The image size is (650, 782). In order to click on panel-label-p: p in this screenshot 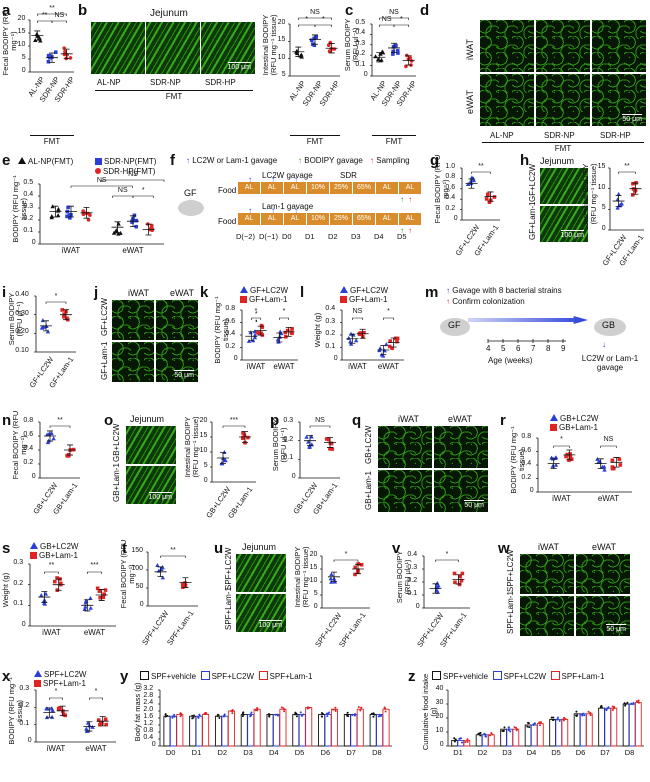, I will do `click(275, 420)`.